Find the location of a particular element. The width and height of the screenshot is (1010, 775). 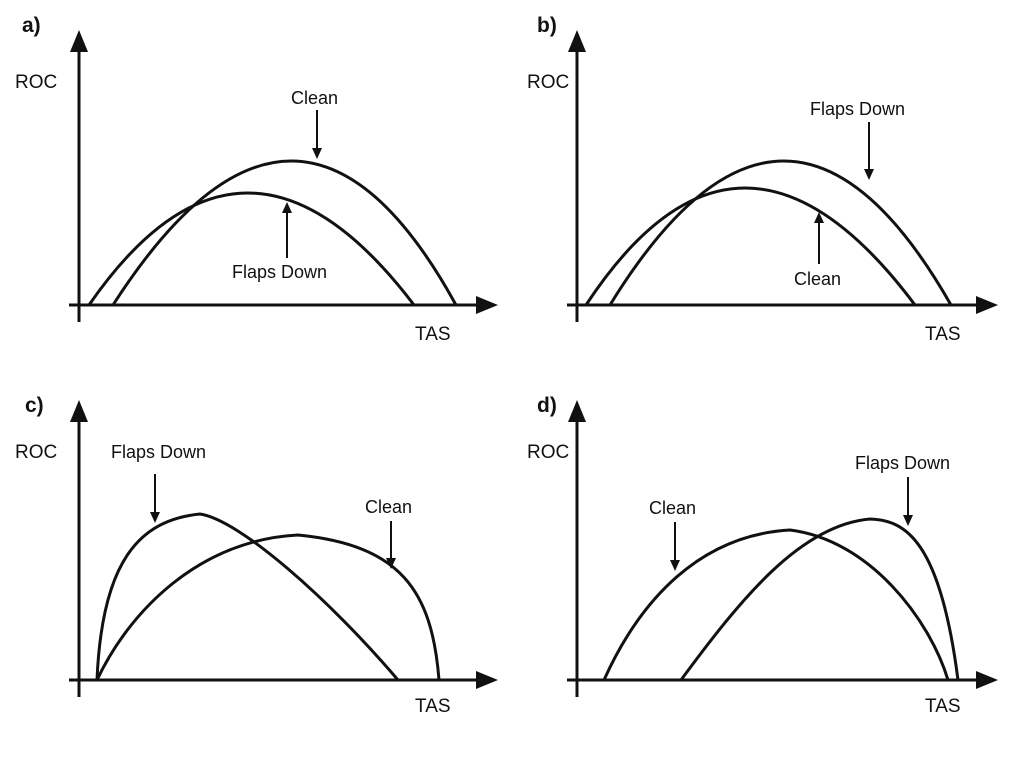

panel-b-flaps-down-label: Flaps Down is located at coordinates (857, 109).